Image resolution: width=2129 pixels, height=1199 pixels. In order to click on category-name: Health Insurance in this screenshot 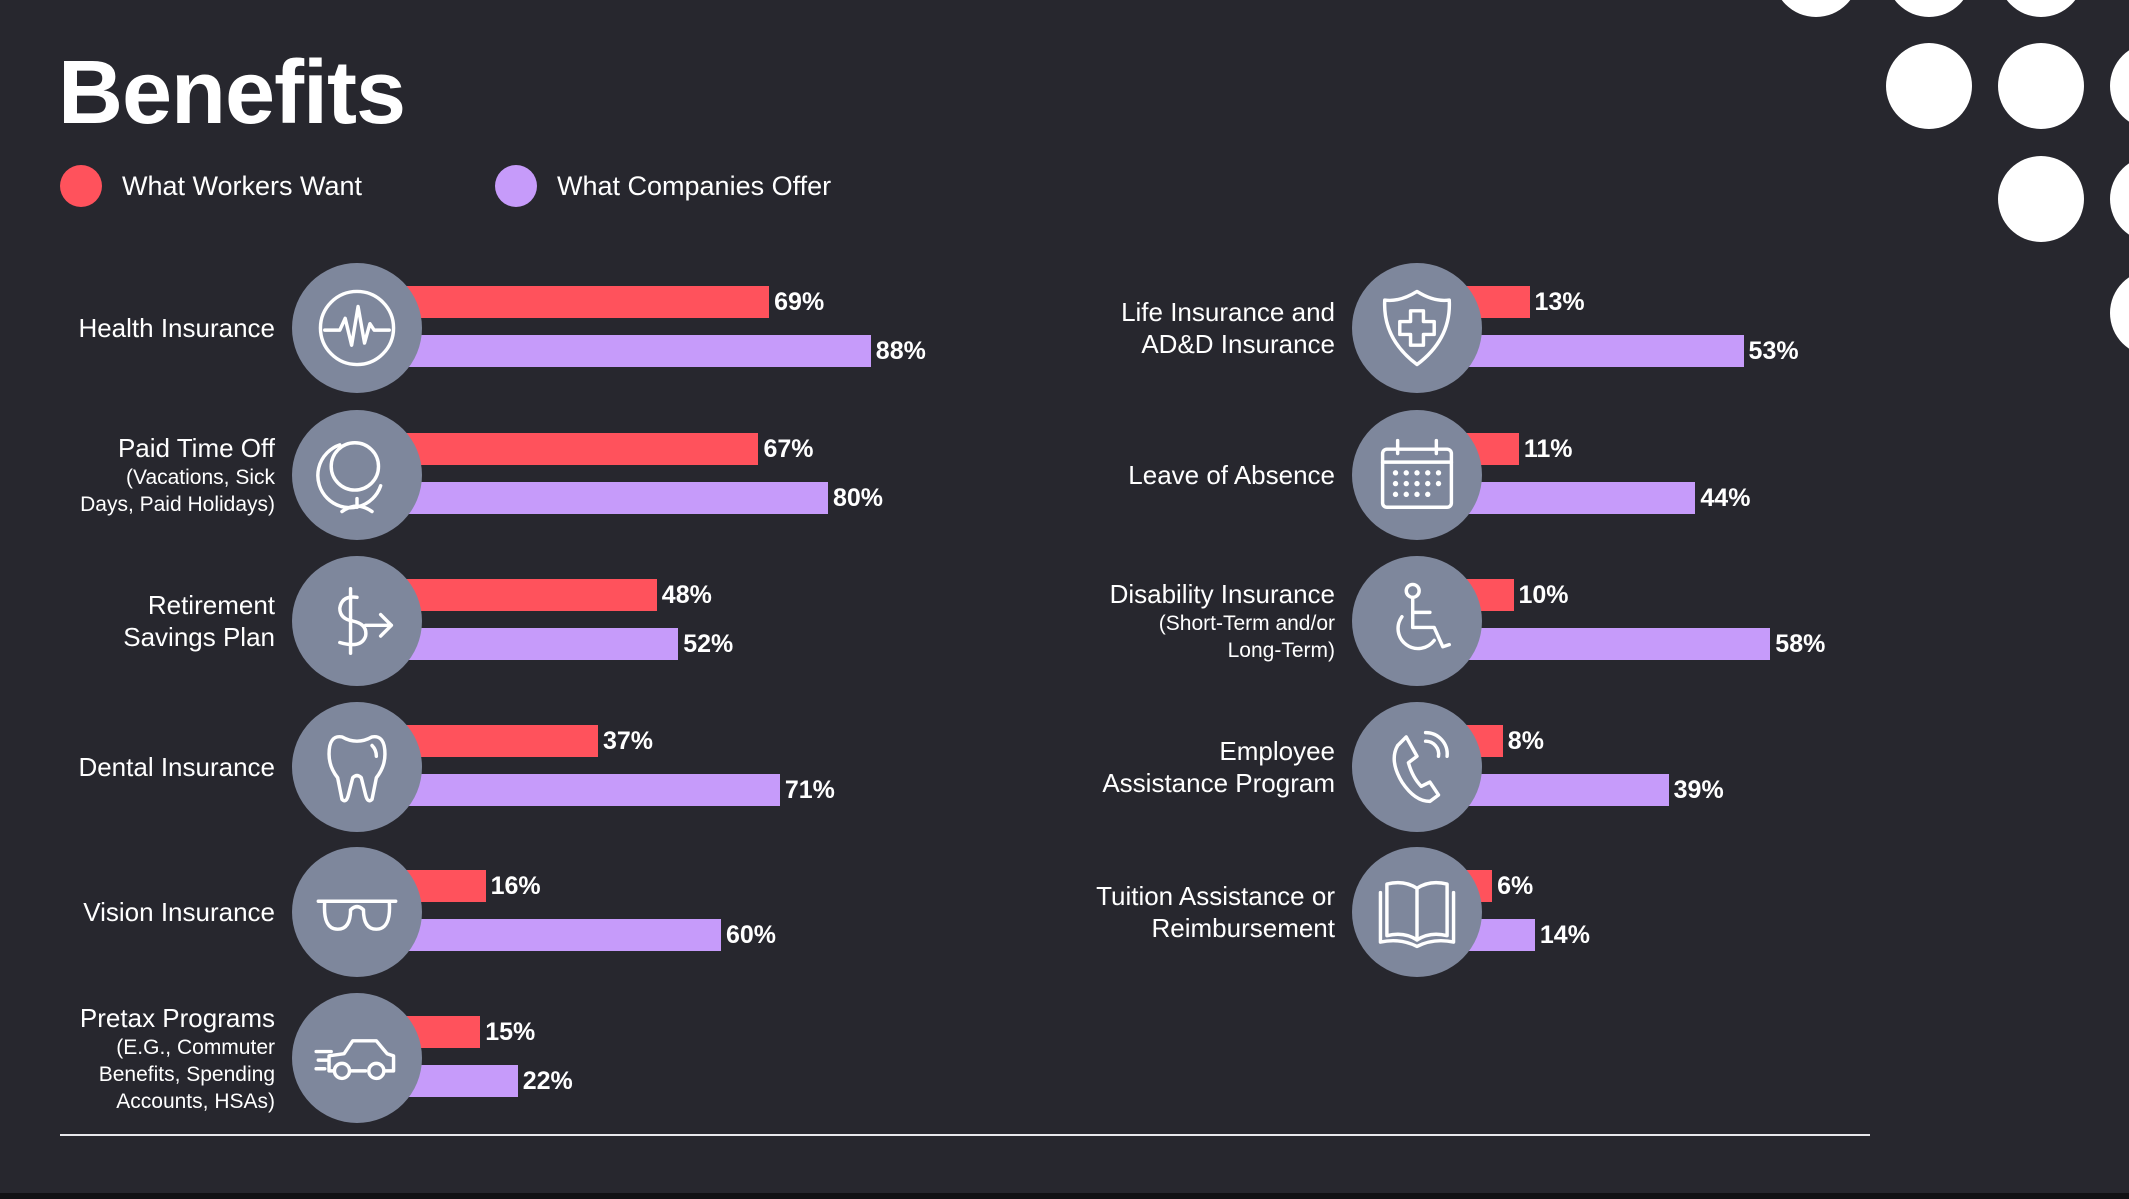, I will do `click(176, 328)`.